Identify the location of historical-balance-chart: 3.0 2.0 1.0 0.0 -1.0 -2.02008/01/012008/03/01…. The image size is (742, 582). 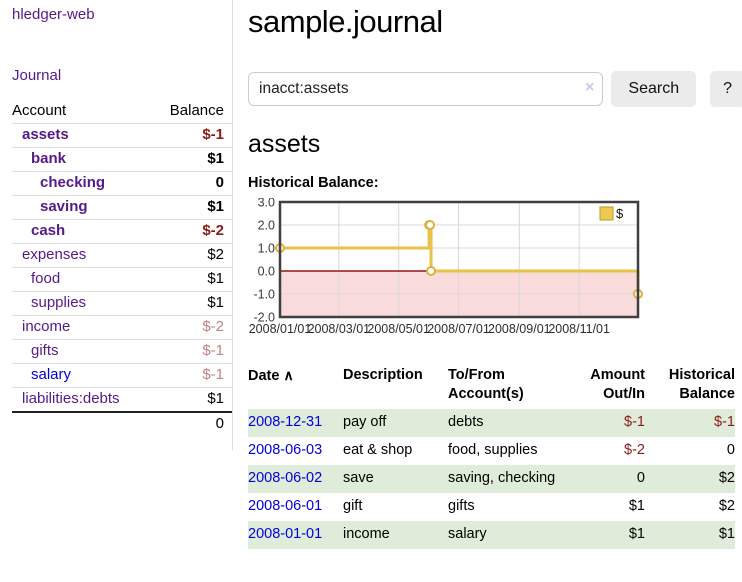
(446, 266).